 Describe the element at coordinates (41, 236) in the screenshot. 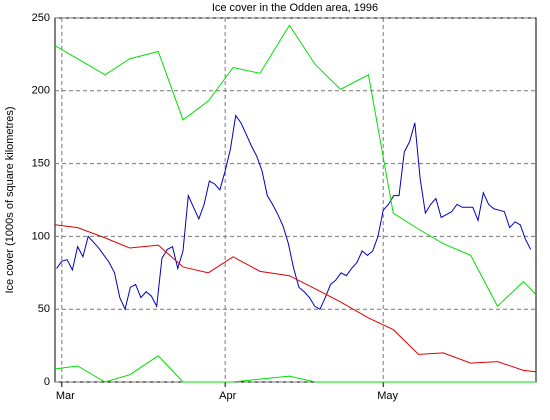

I see `y-tick-label: 100` at that location.